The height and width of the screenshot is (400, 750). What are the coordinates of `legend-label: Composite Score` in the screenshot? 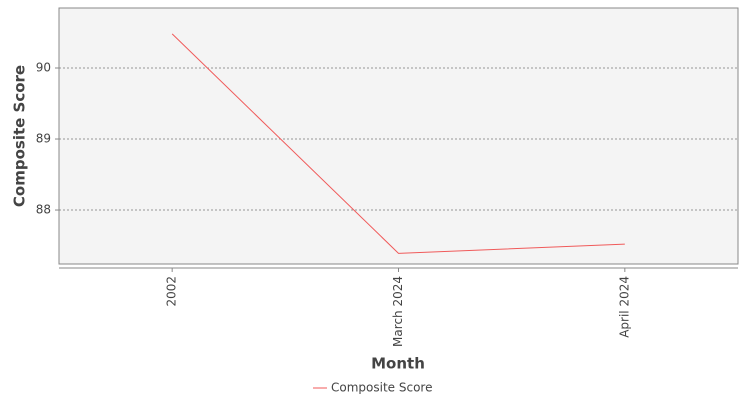 It's located at (381, 388).